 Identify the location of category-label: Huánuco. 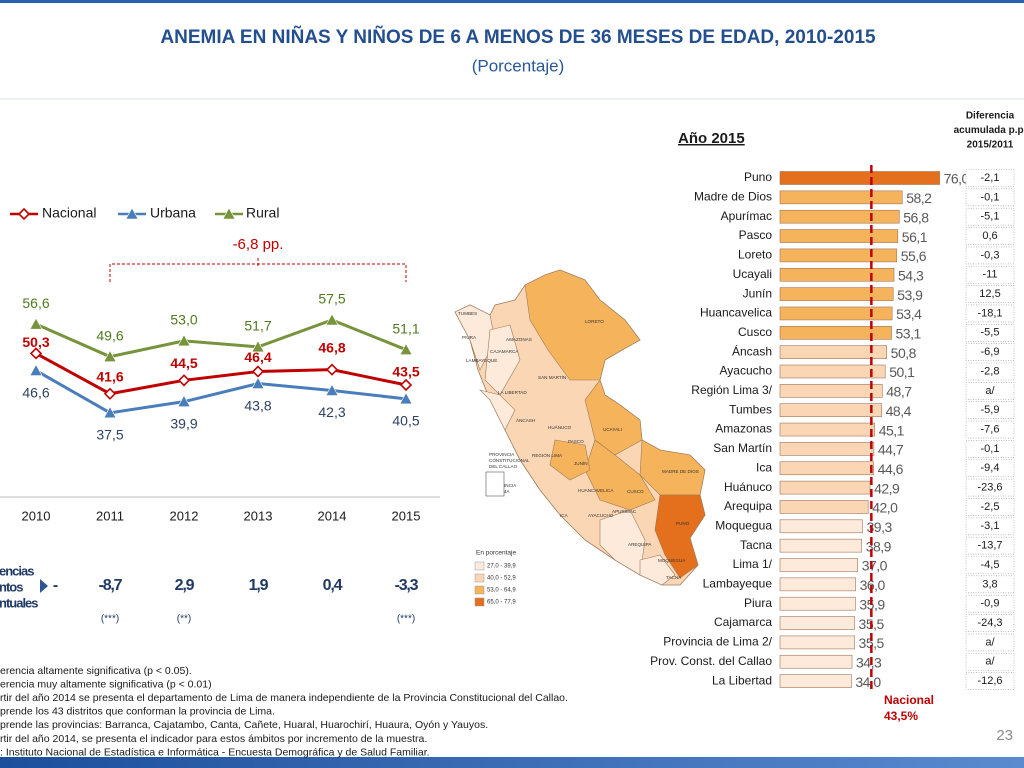
(748, 487).